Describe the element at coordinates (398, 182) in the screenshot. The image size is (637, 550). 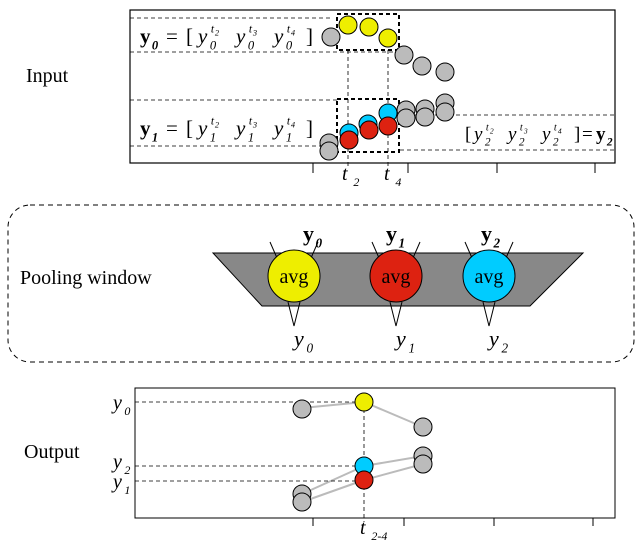
I see `subscript: 4` at that location.